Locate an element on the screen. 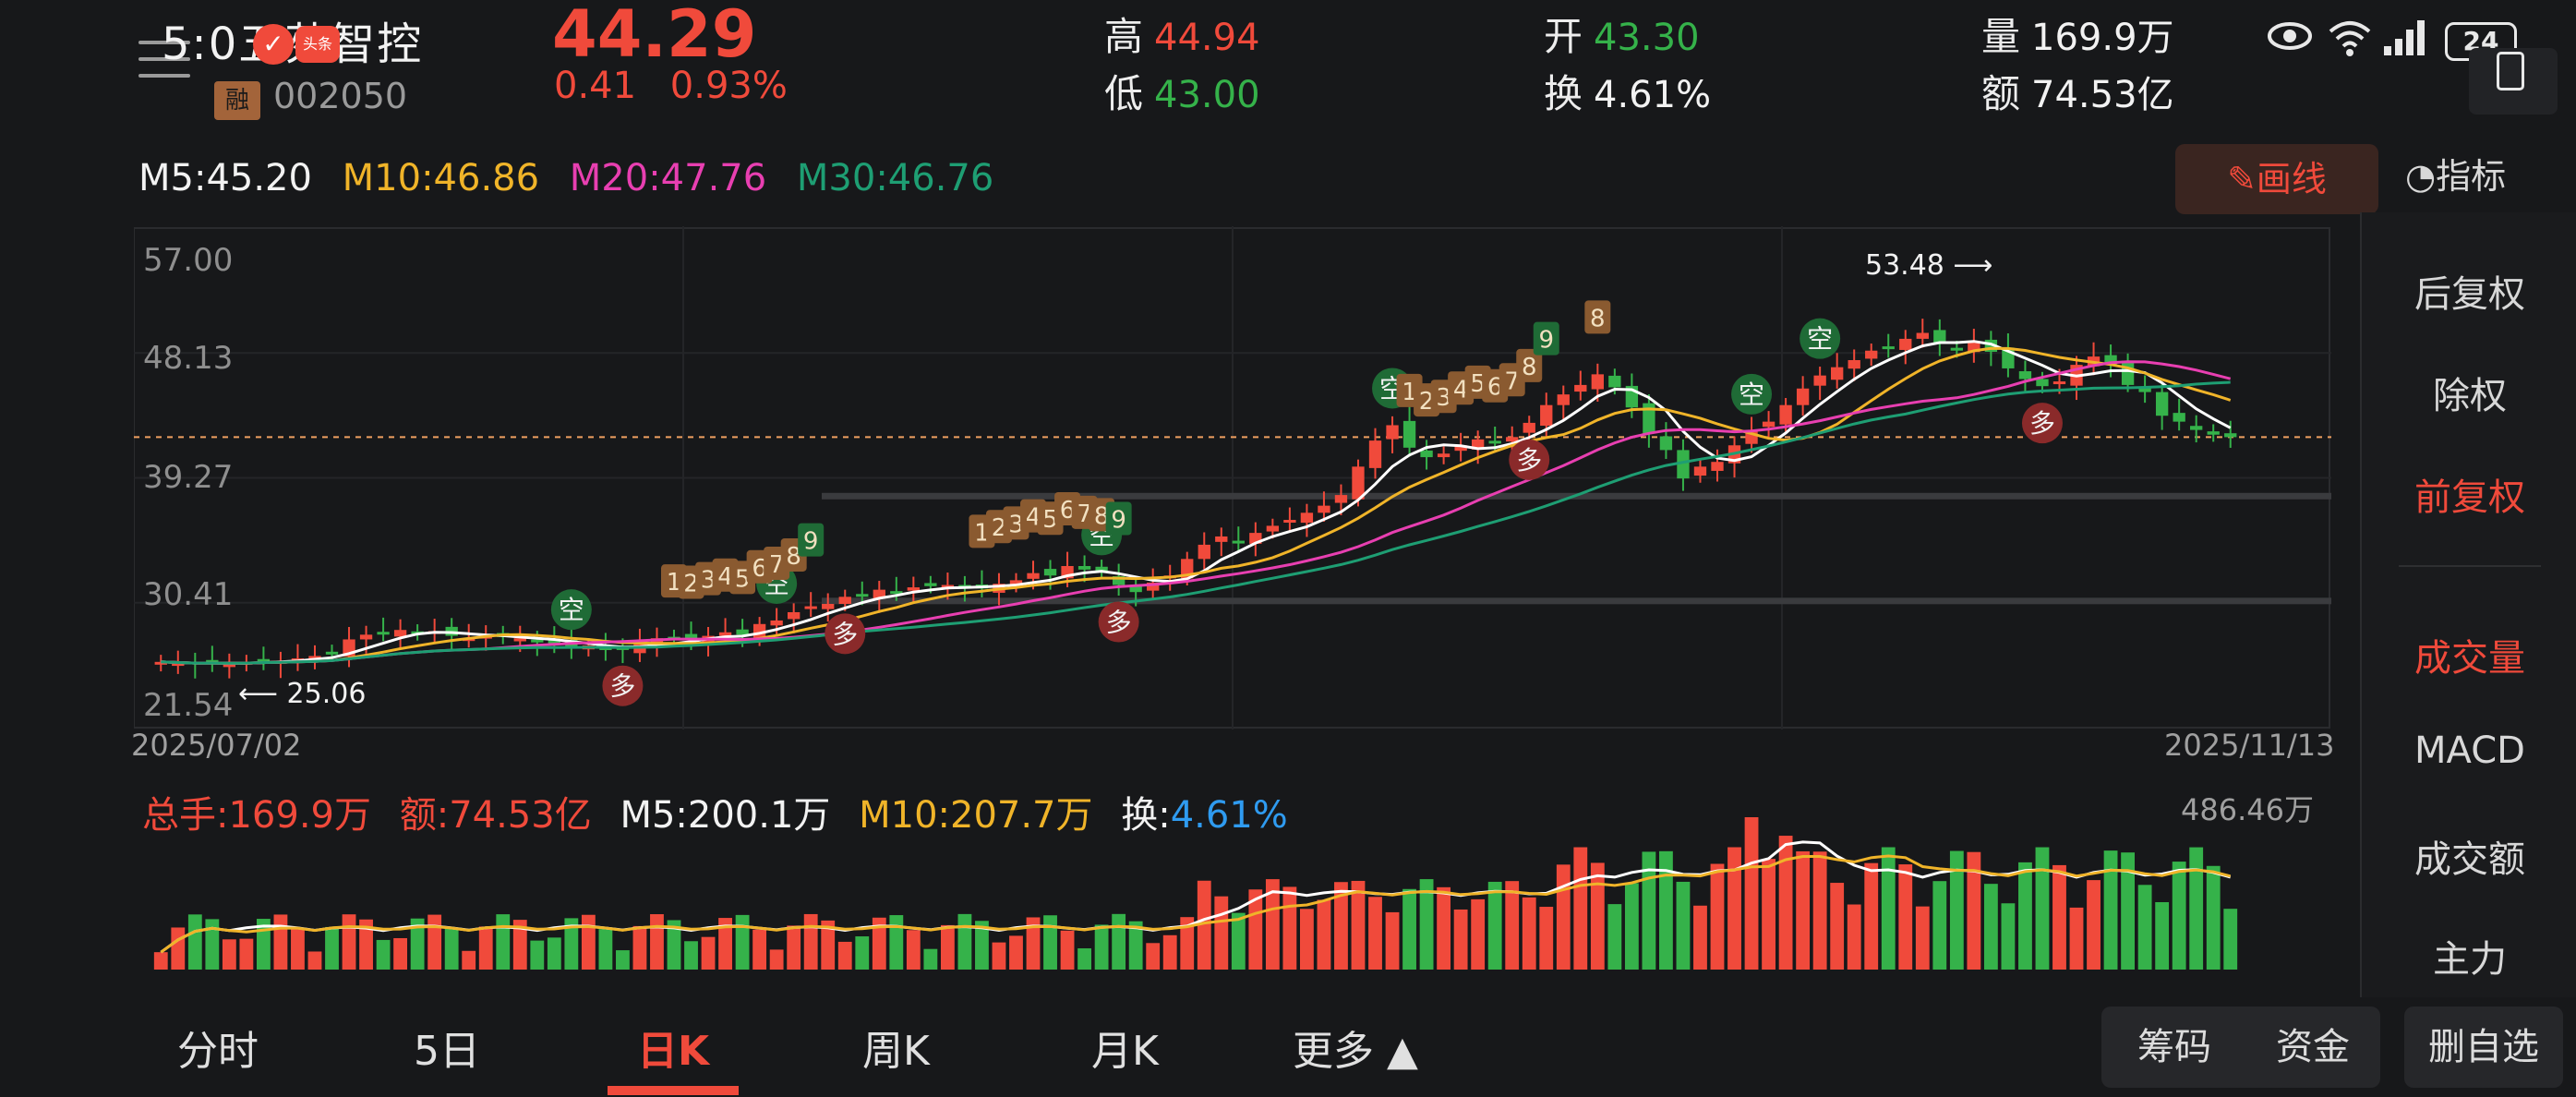 This screenshot has height=1097, width=2576. chips-button: 筹码 is located at coordinates (2174, 1047).